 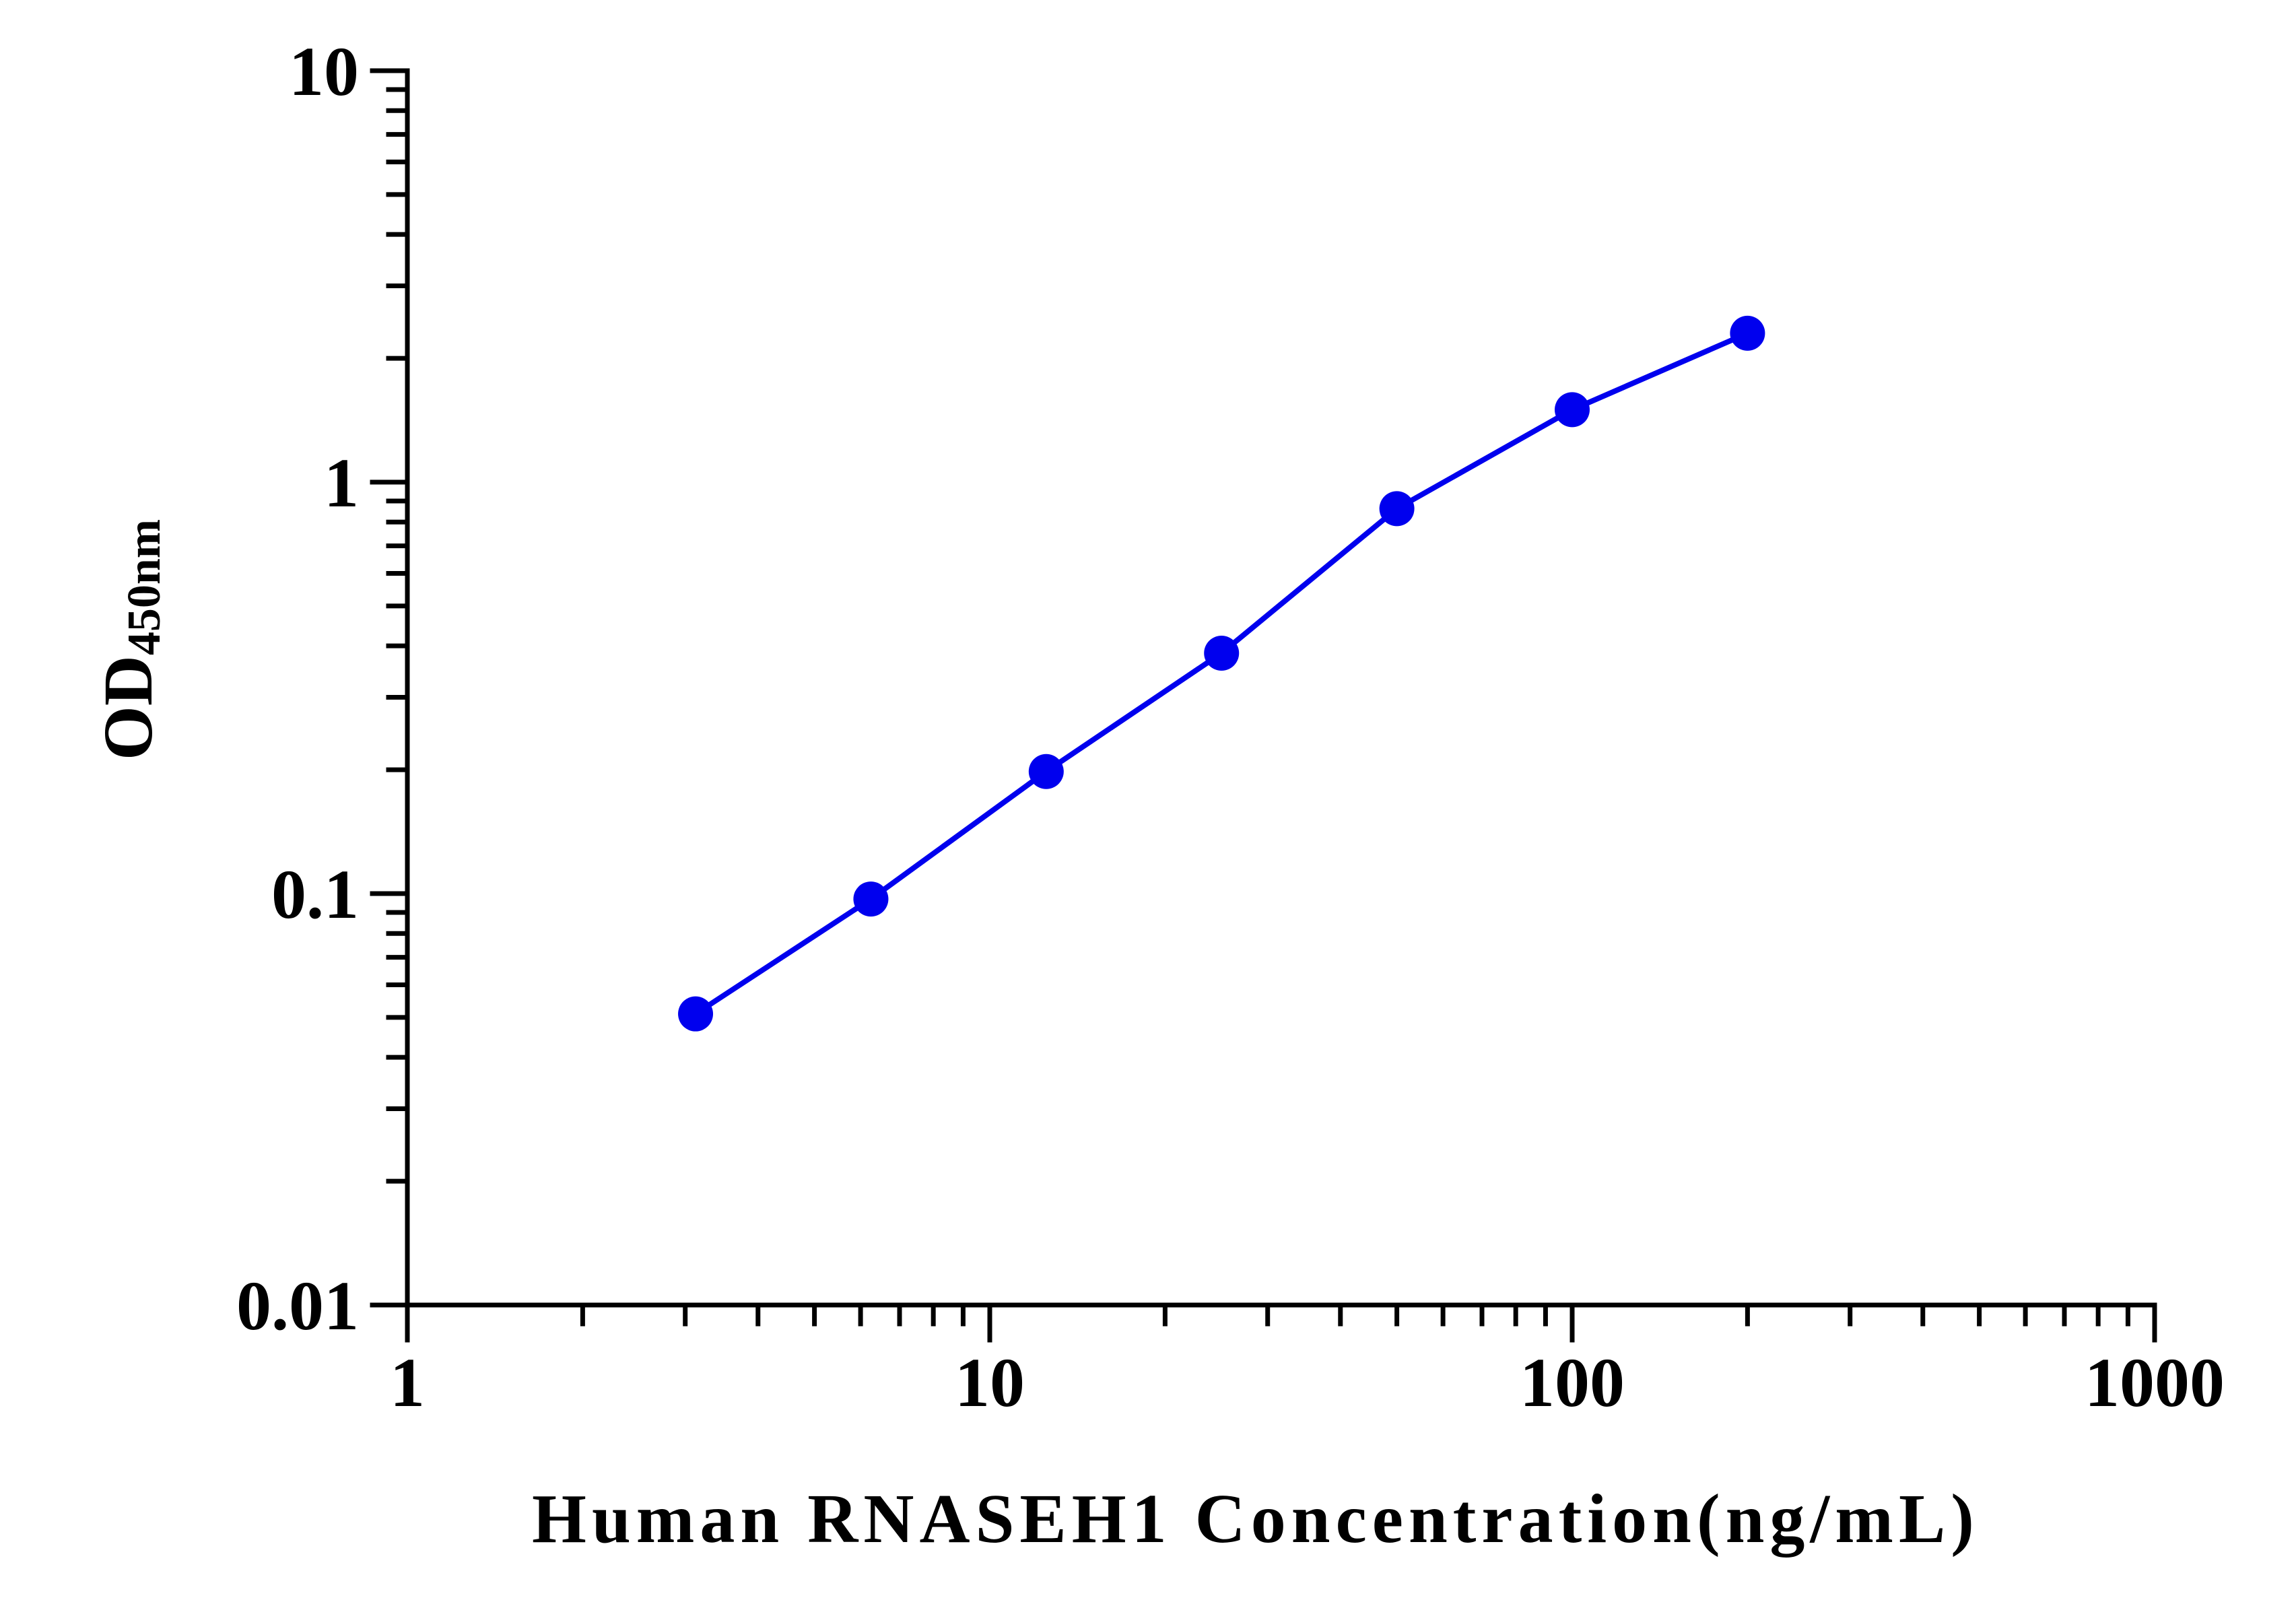 What do you see at coordinates (1256, 1519) in the screenshot?
I see `x-axis-title: Human RNASEH1 Concentration(ng/mL)` at bounding box center [1256, 1519].